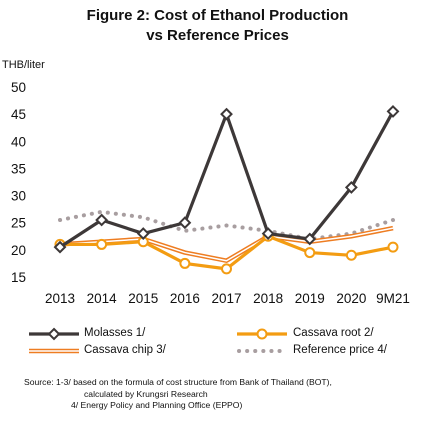  Describe the element at coordinates (217, 35) in the screenshot. I see `chart-title-line-2: vs Reference Prices` at that location.